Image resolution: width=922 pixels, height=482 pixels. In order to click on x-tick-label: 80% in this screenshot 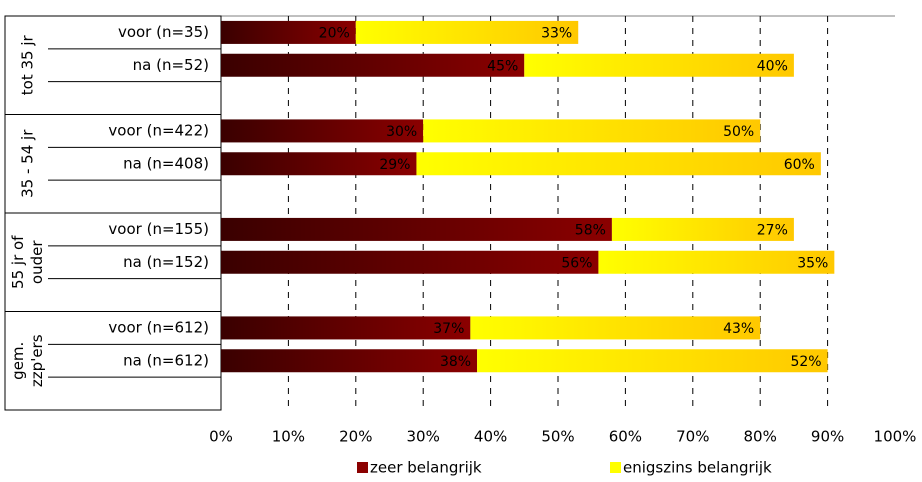, I will do `click(760, 437)`.